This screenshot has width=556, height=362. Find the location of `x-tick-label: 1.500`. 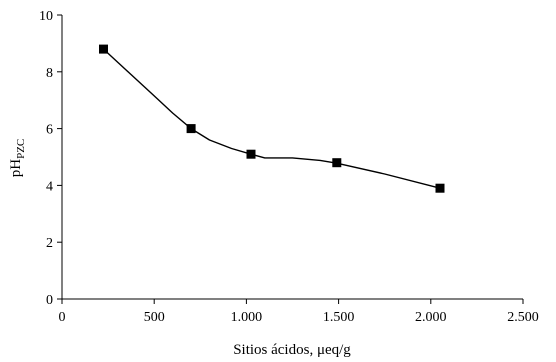

x-tick-label: 1.500 is located at coordinates (339, 317).